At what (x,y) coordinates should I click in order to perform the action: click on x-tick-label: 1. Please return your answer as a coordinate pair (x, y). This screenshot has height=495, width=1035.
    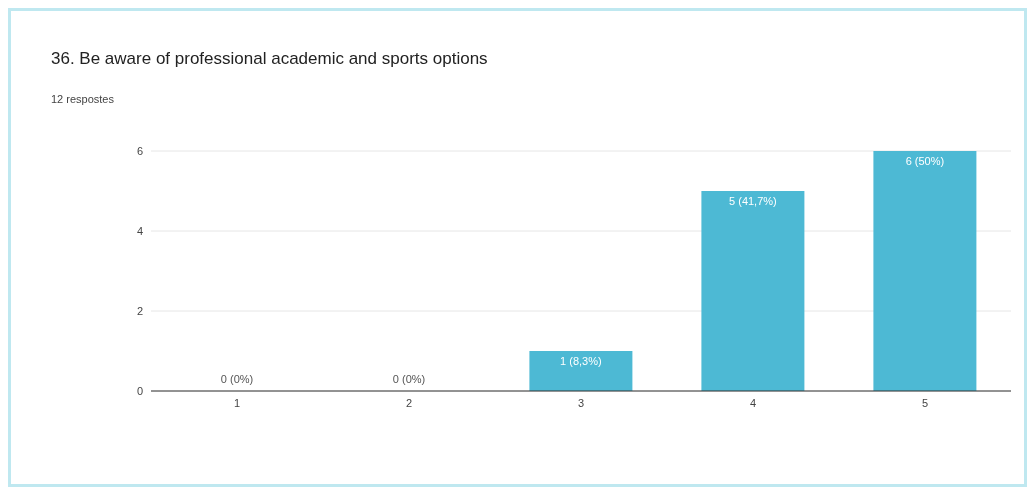
    Looking at the image, I should click on (237, 402).